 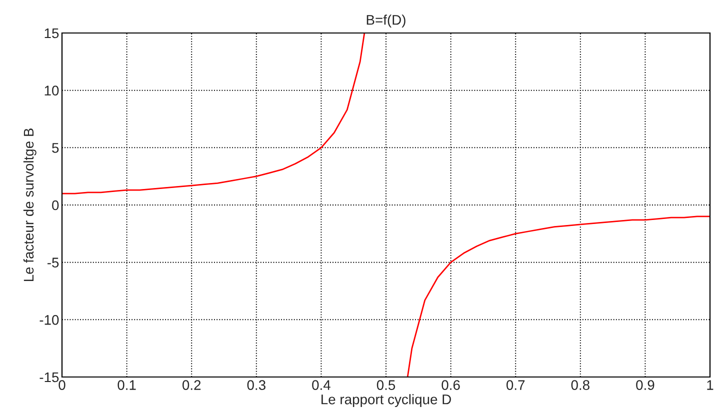 What do you see at coordinates (645, 385) in the screenshot?
I see `x-tick-label: 0.9` at bounding box center [645, 385].